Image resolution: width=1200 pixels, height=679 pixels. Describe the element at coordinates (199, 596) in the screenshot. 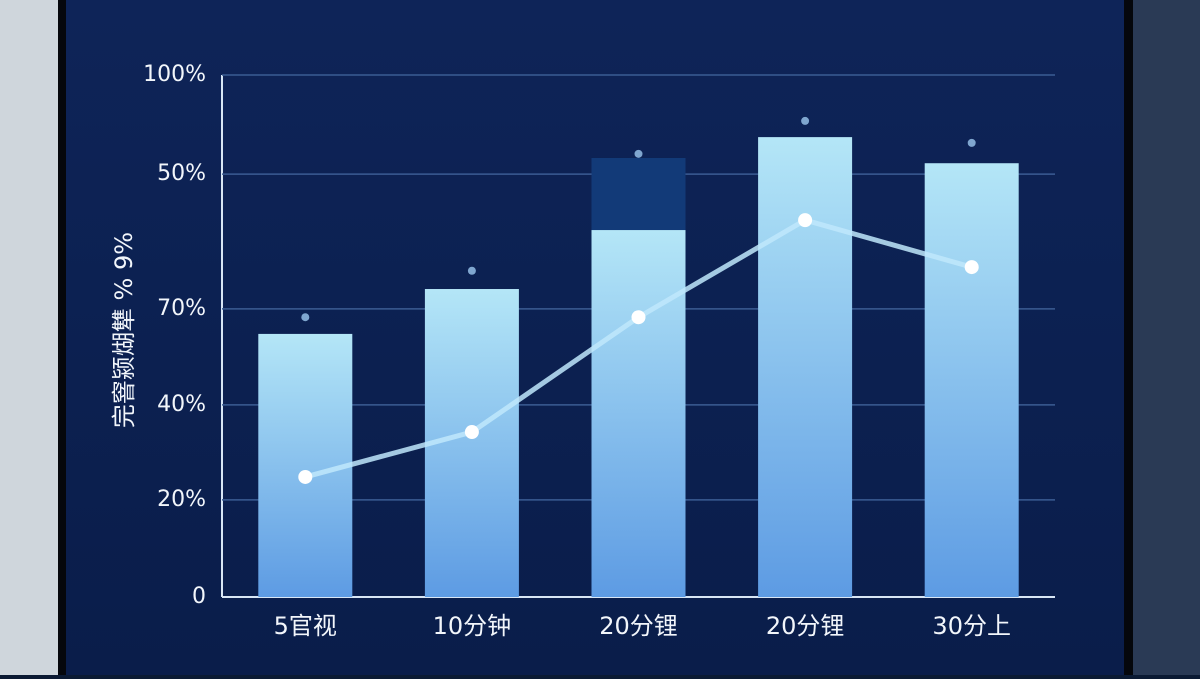

I see `y-tick-label: 0` at that location.